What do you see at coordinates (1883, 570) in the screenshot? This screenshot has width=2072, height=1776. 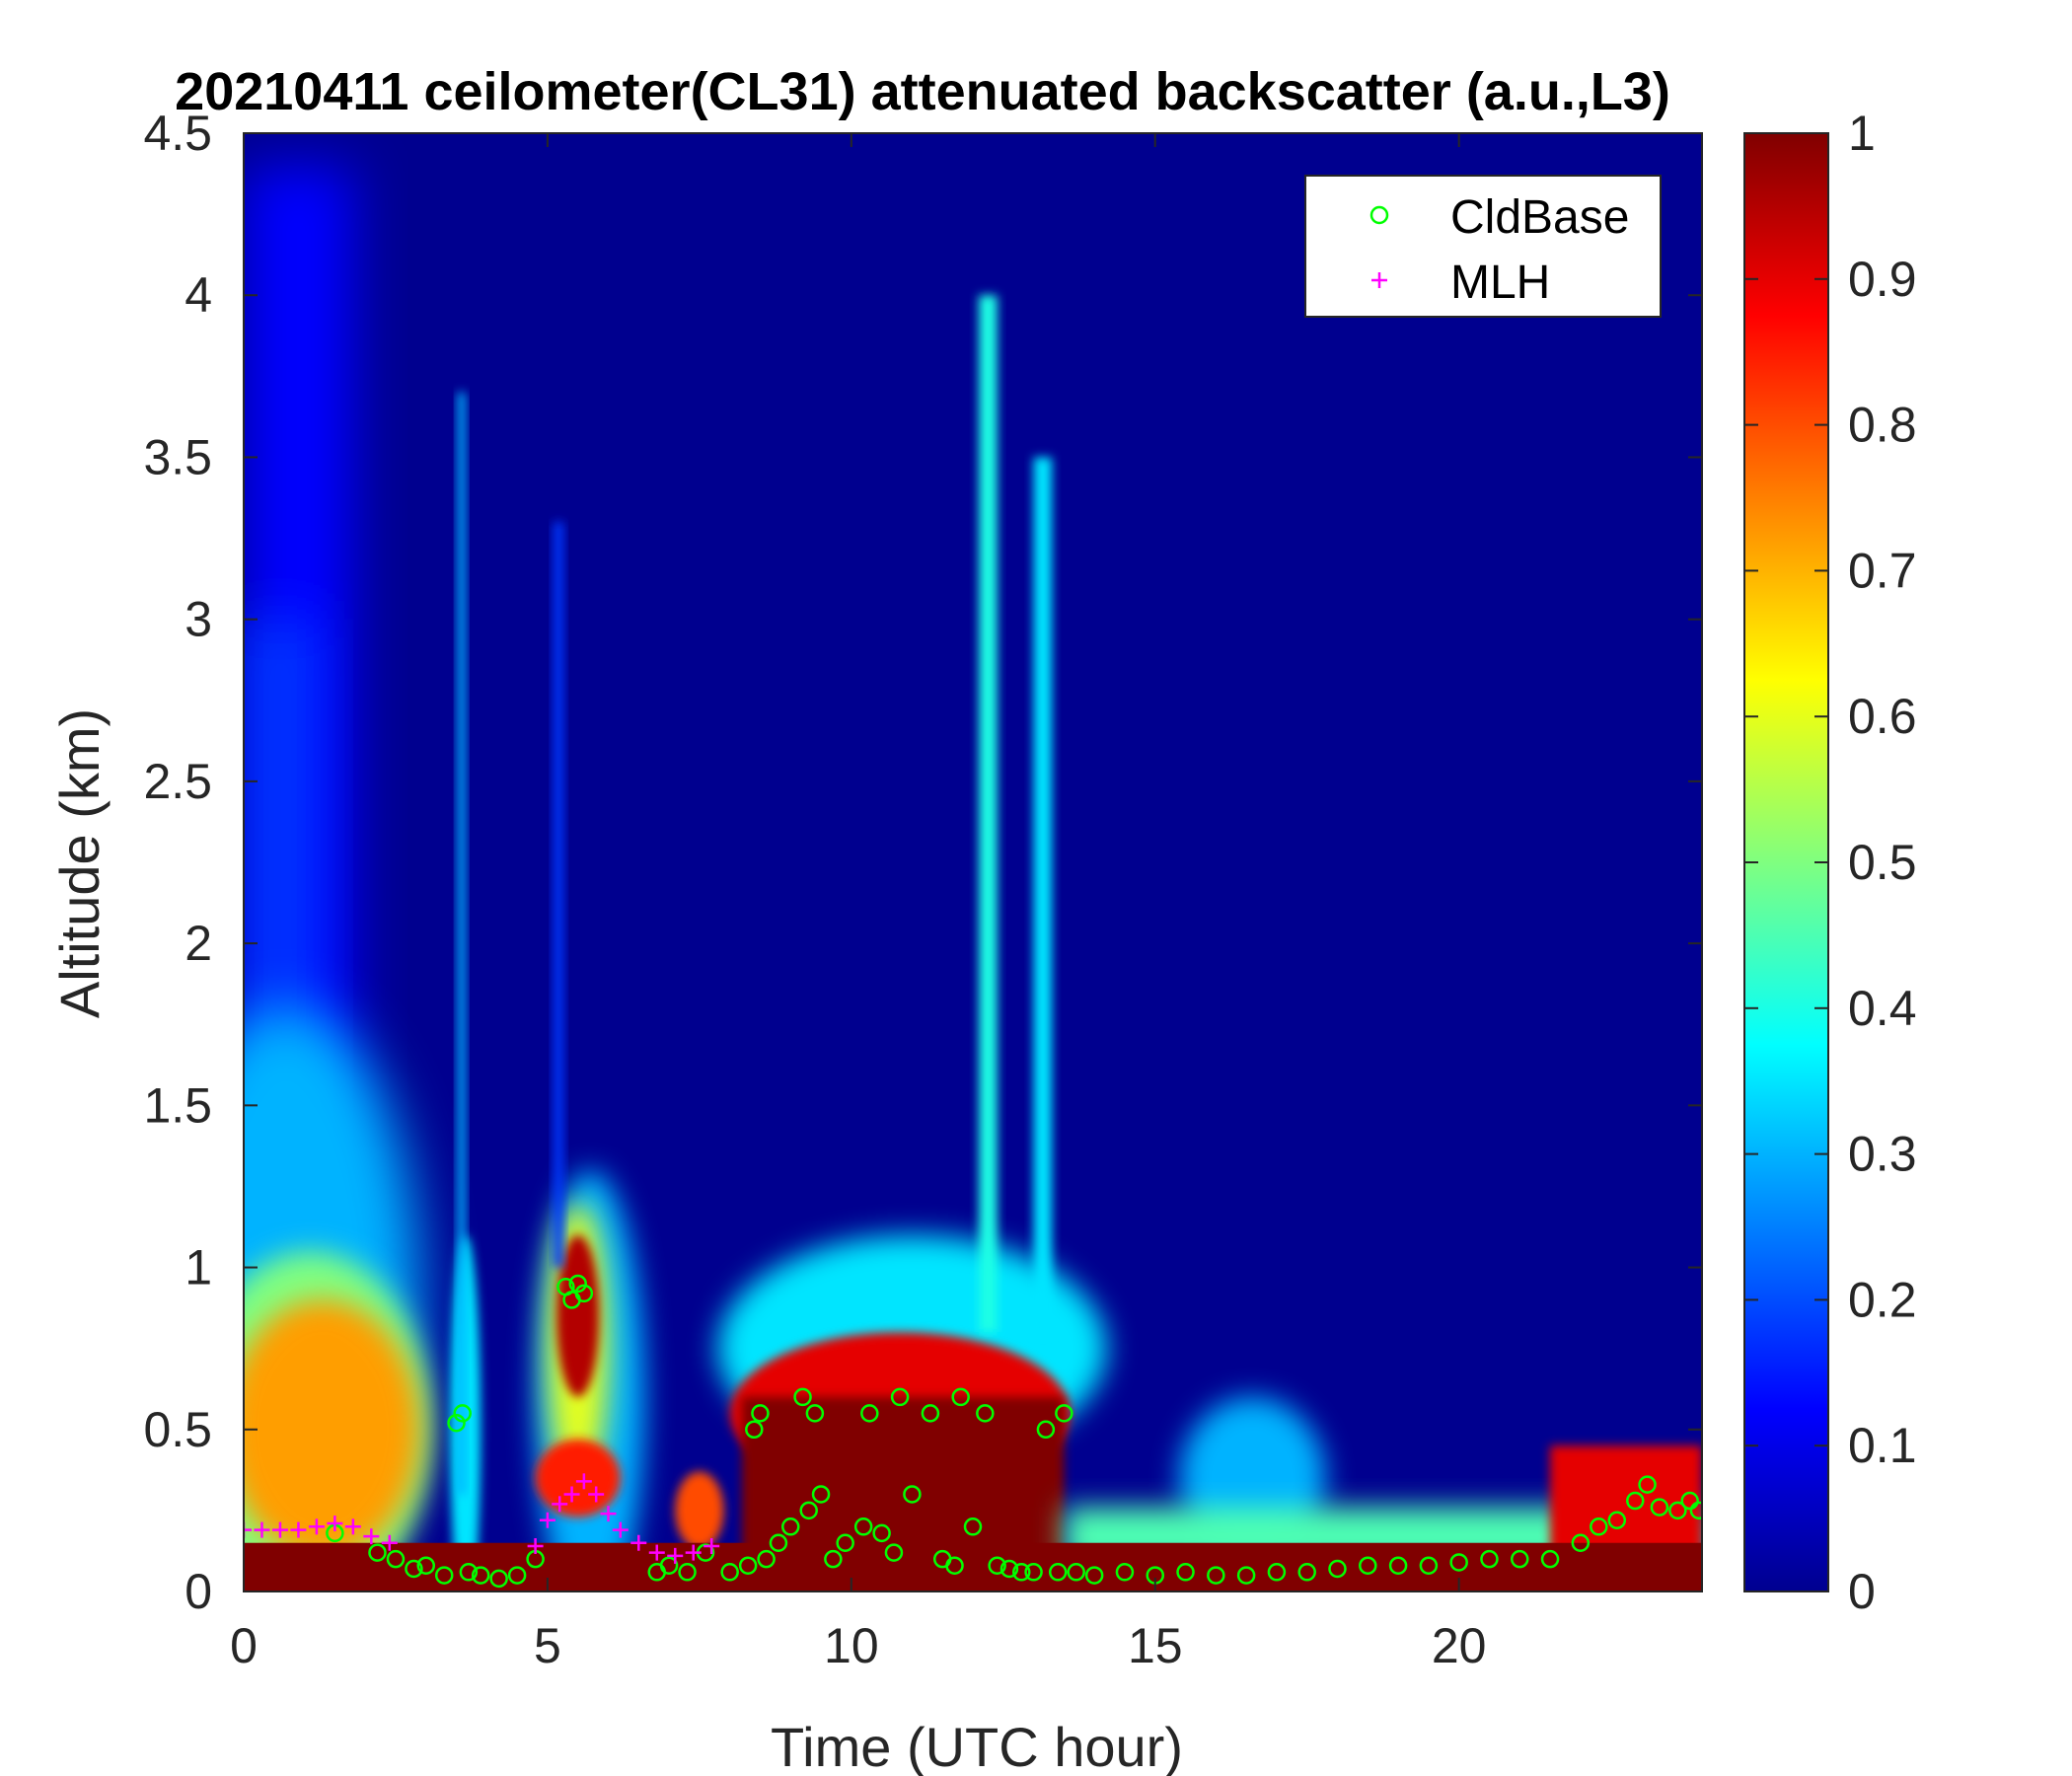 I see `colorbar-tick-label: 0.7` at bounding box center [1883, 570].